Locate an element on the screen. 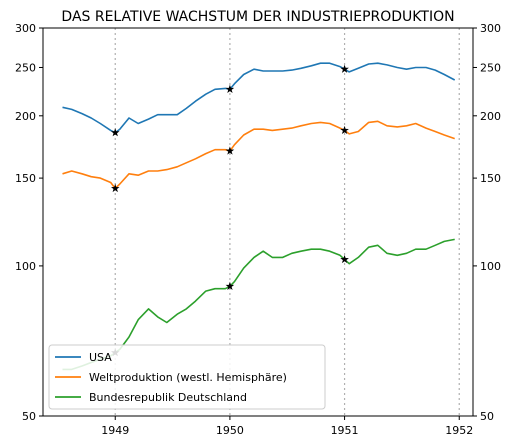 The image size is (517, 446). y-tick-label-left-100: 100 is located at coordinates (25, 266).